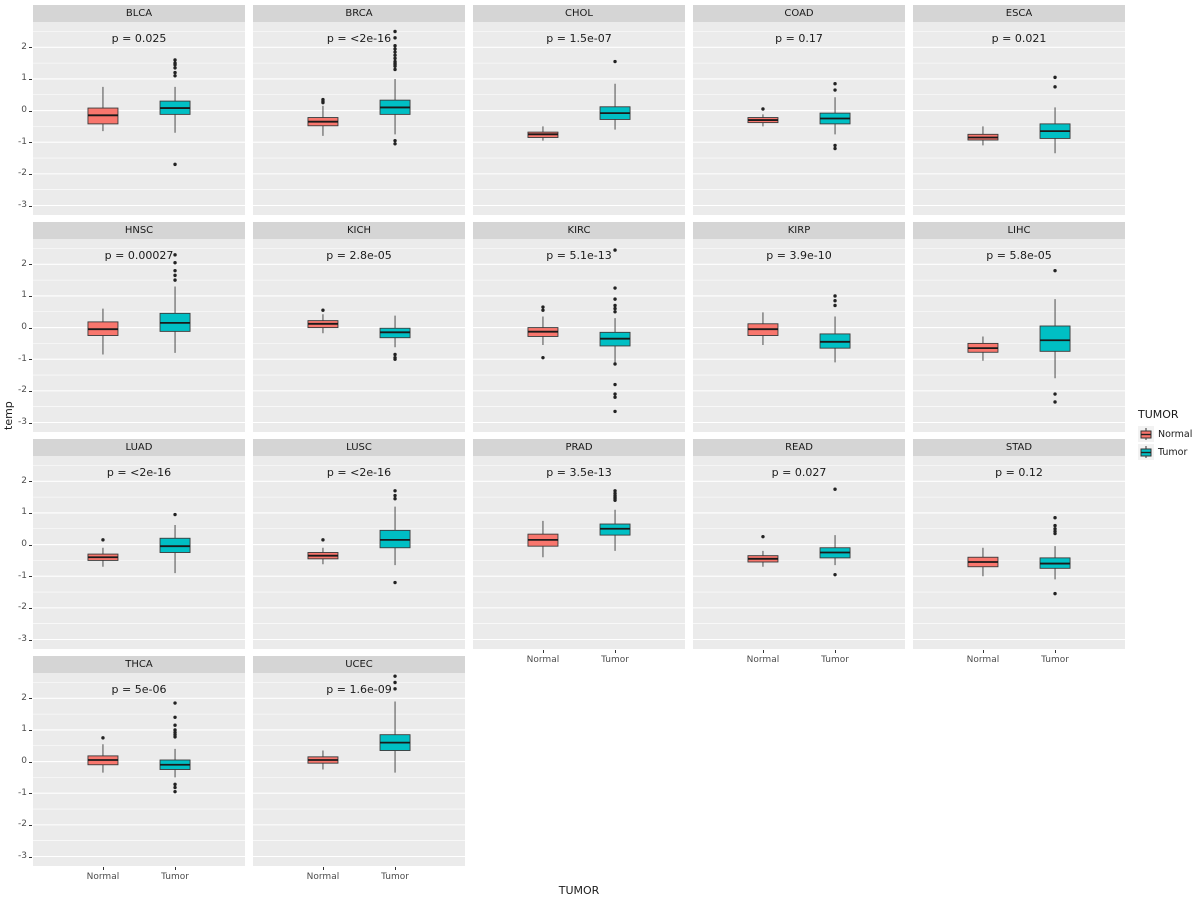 The height and width of the screenshot is (900, 1200). I want to click on facet-strip: HNSC, so click(139, 230).